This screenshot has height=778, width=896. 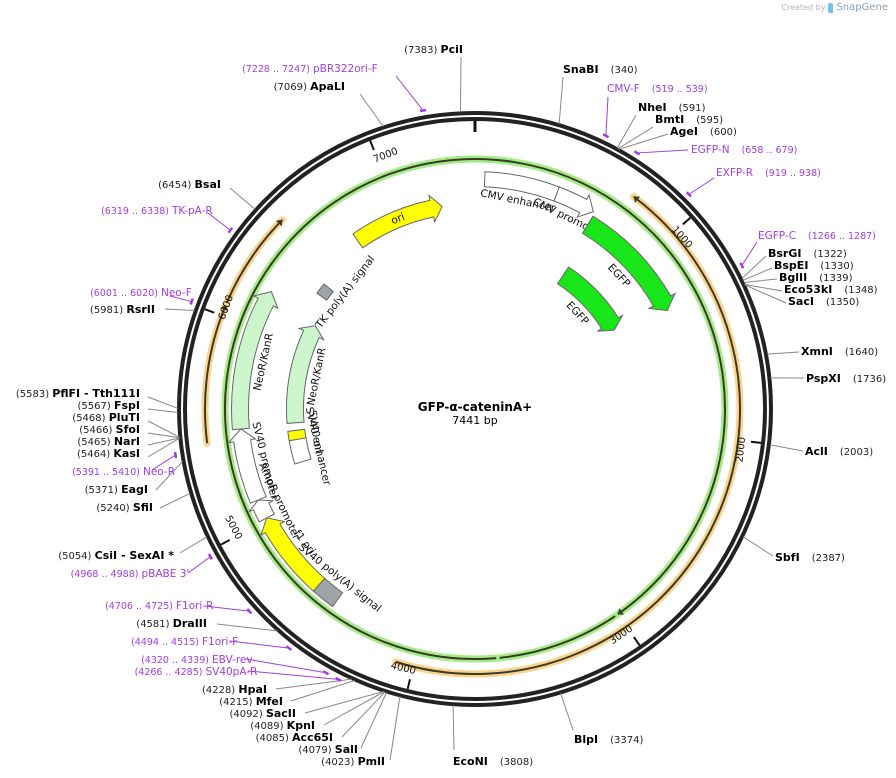 I want to click on enzyme-label: (5981) RsrII, so click(x=122, y=309).